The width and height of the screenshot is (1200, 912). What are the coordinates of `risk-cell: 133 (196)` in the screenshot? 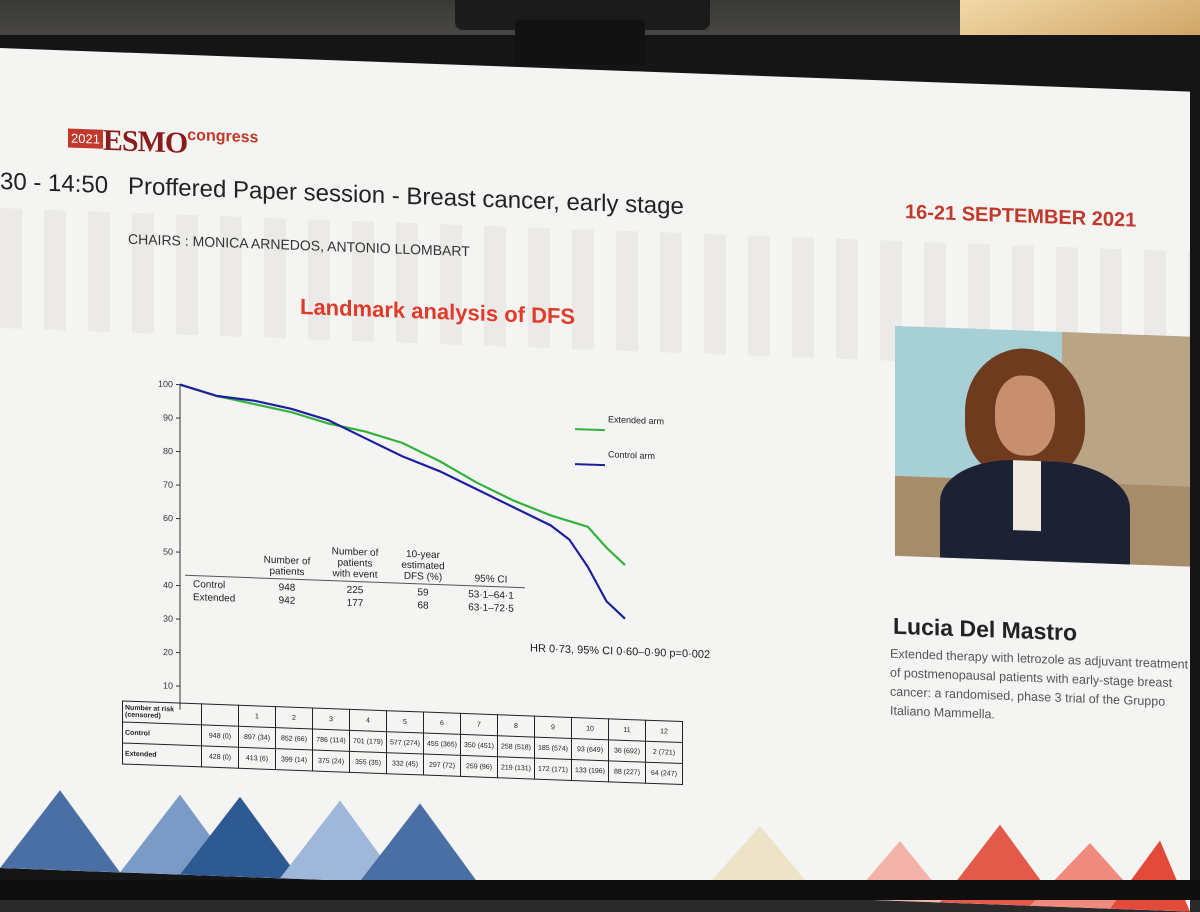 It's located at (590, 770).